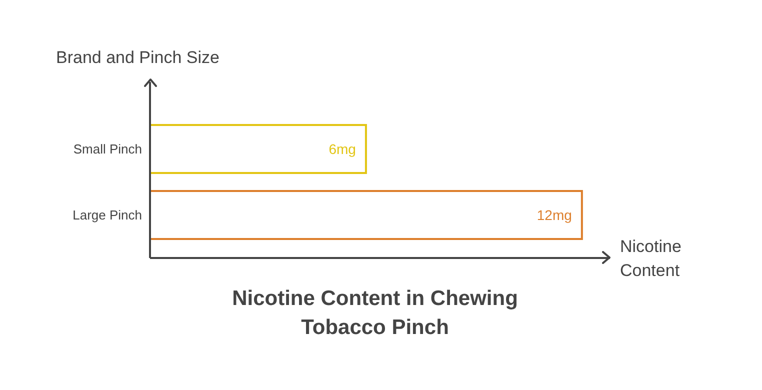 The height and width of the screenshot is (390, 762). Describe the element at coordinates (375, 313) in the screenshot. I see `text: Nicotine Content in Chewing Tobacco Pinch` at that location.